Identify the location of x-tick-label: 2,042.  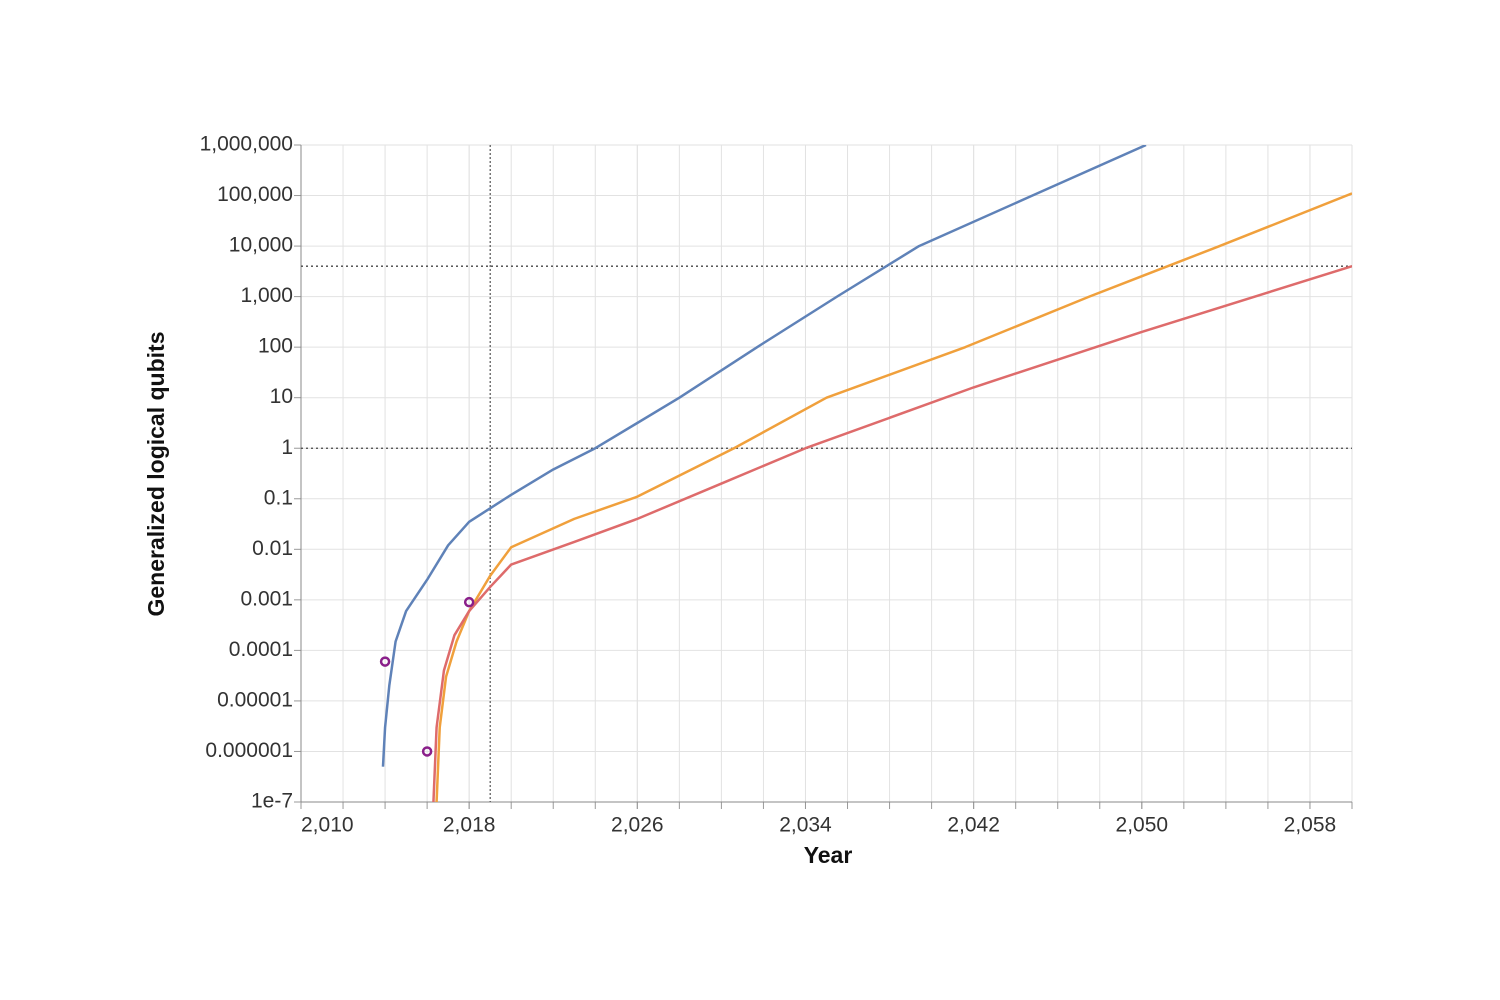
(973, 825).